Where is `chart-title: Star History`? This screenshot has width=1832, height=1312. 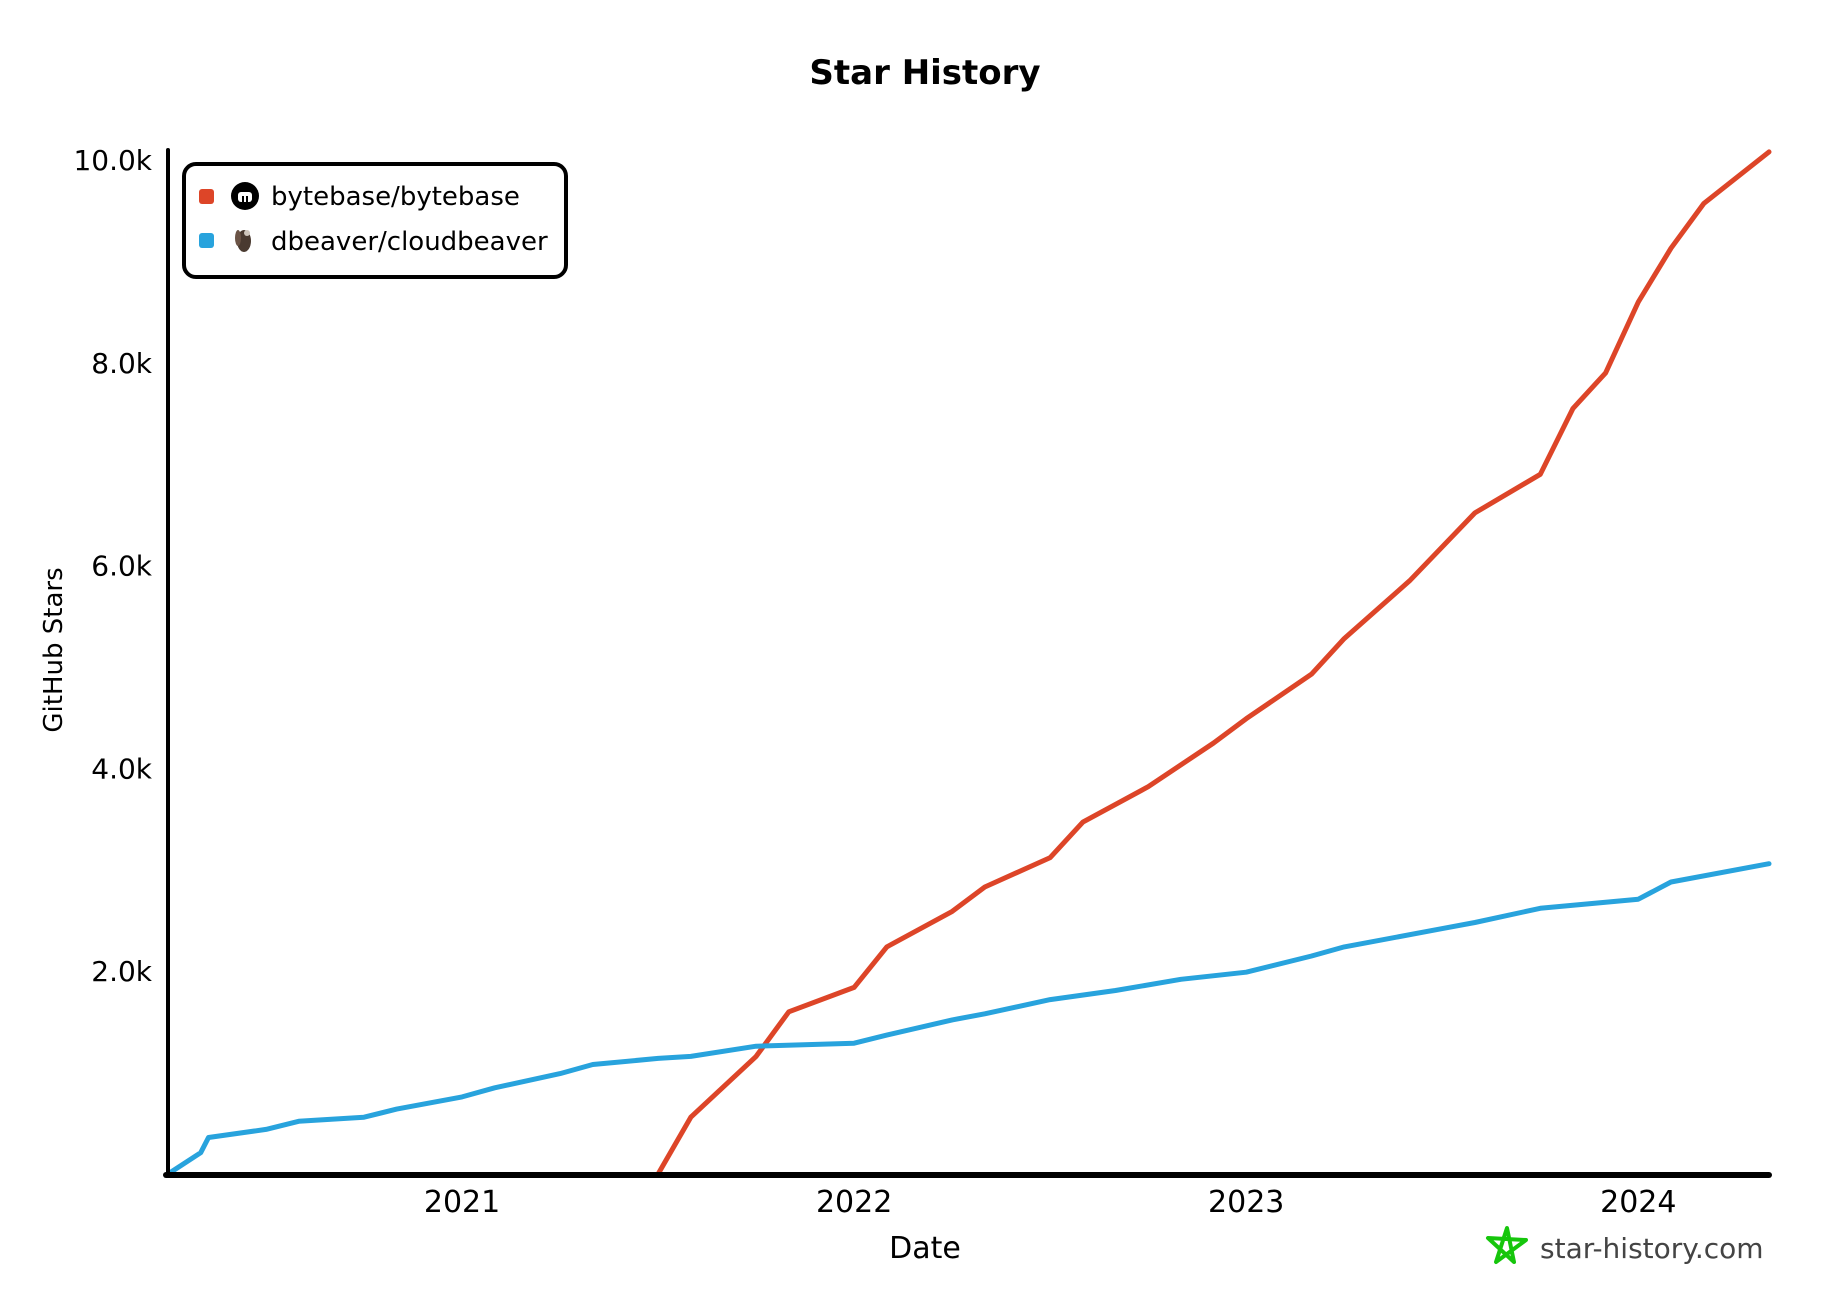 chart-title: Star History is located at coordinates (924, 73).